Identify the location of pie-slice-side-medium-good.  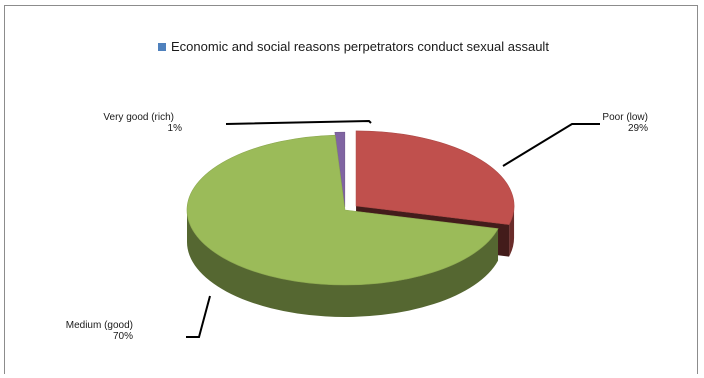
(343, 264).